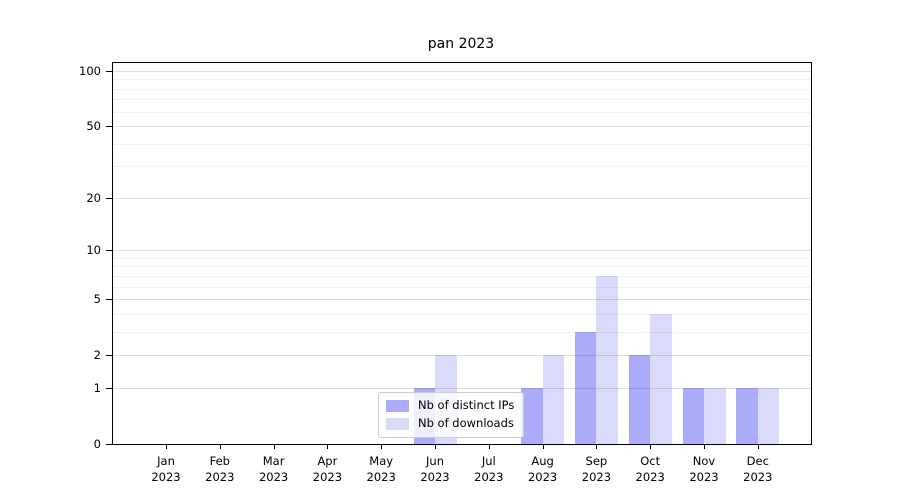 The image size is (900, 500). What do you see at coordinates (768, 415) in the screenshot?
I see `bar-nb-of-downloads-dec-2023` at bounding box center [768, 415].